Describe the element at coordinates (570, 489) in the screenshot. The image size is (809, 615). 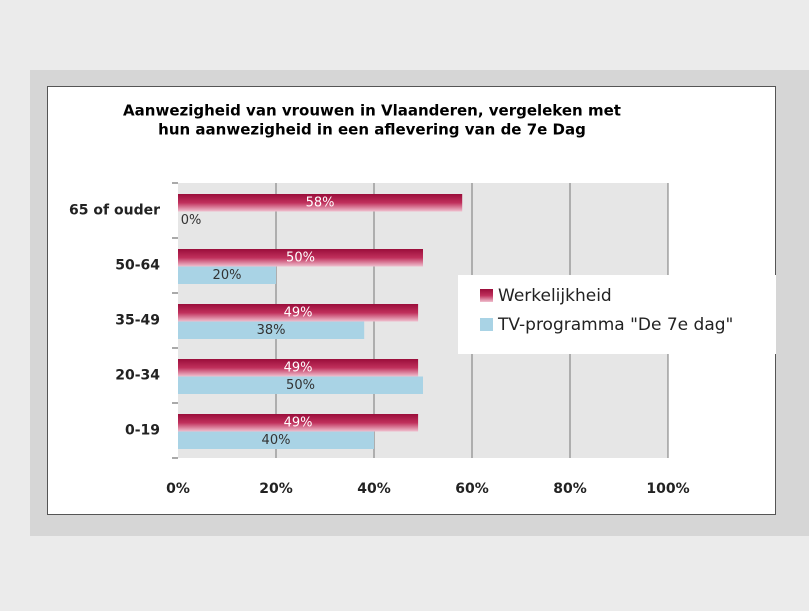
I see `x-tick-label: 80%` at that location.